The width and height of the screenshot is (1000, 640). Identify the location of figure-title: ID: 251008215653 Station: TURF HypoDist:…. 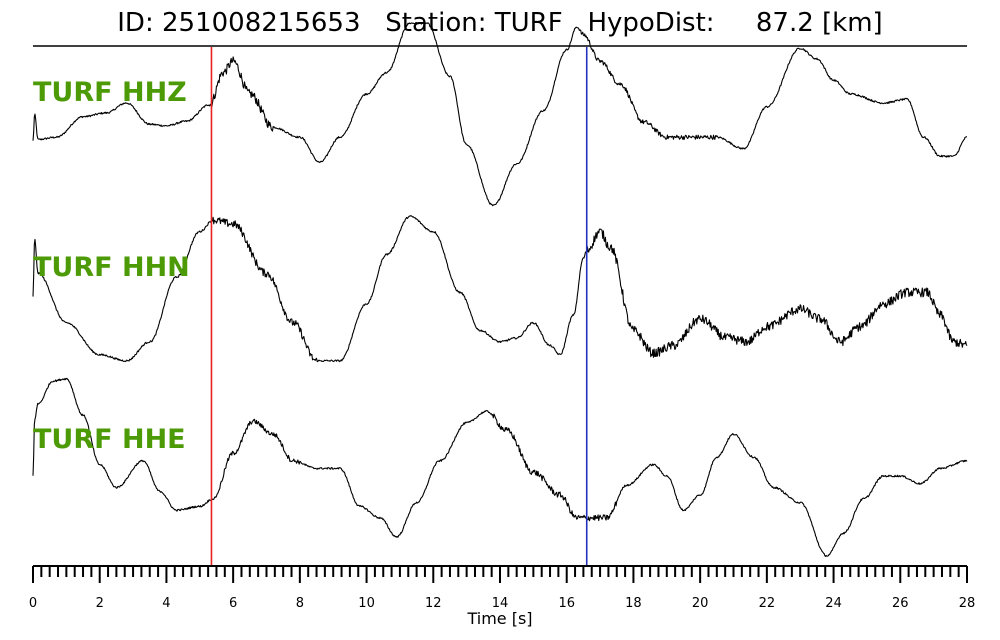
(500, 23).